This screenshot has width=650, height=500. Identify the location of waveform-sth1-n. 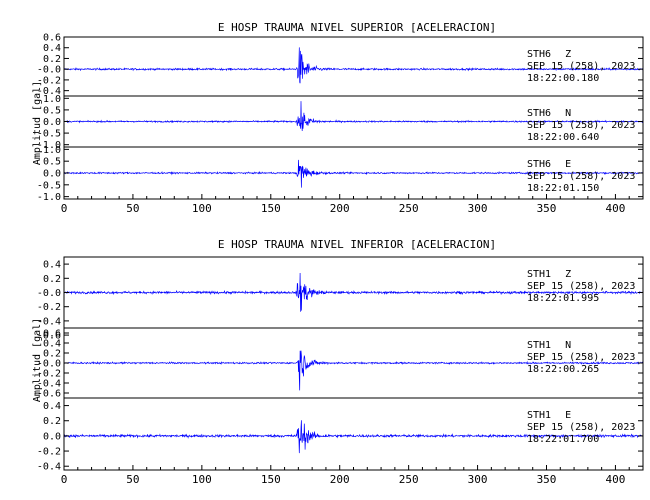
(353, 370).